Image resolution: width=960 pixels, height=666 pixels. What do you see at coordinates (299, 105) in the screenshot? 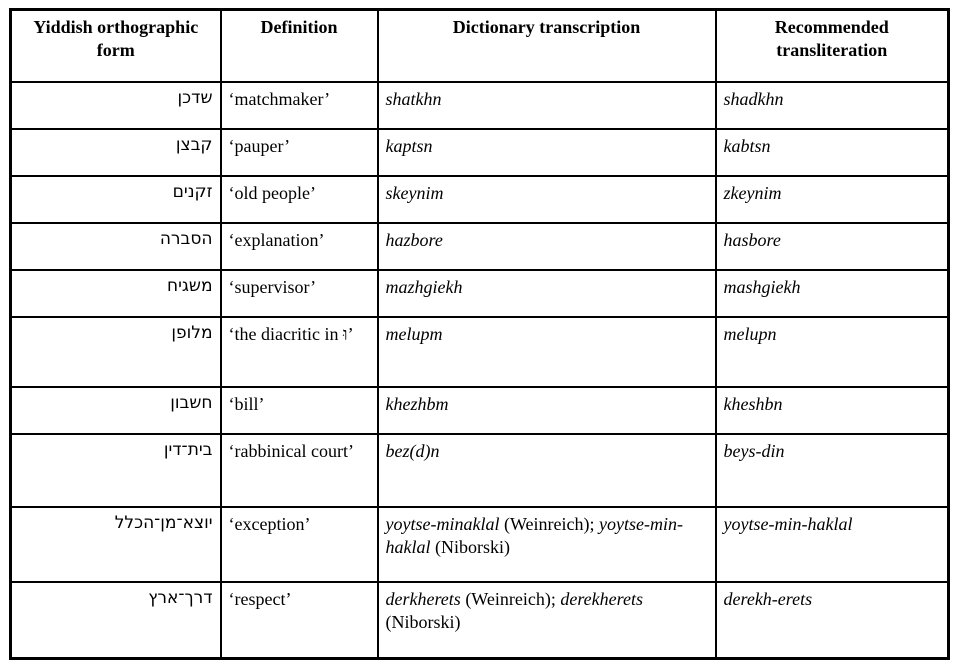
I see `definition-cell: ‘matchmaker’` at bounding box center [299, 105].